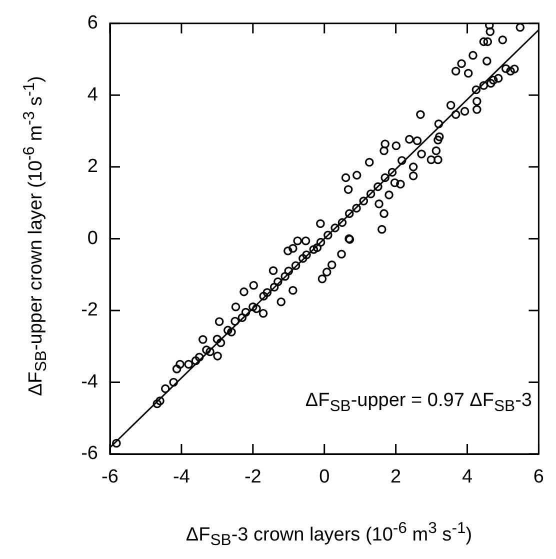 Image resolution: width=556 pixels, height=559 pixels. Describe the element at coordinates (181, 477) in the screenshot. I see `x-tick-label: -4` at that location.